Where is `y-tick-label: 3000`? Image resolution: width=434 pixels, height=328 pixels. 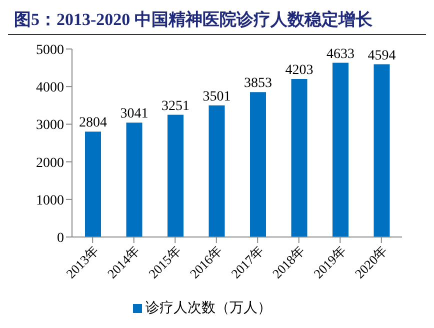
y-tick-label: 3000 is located at coordinates (50, 126).